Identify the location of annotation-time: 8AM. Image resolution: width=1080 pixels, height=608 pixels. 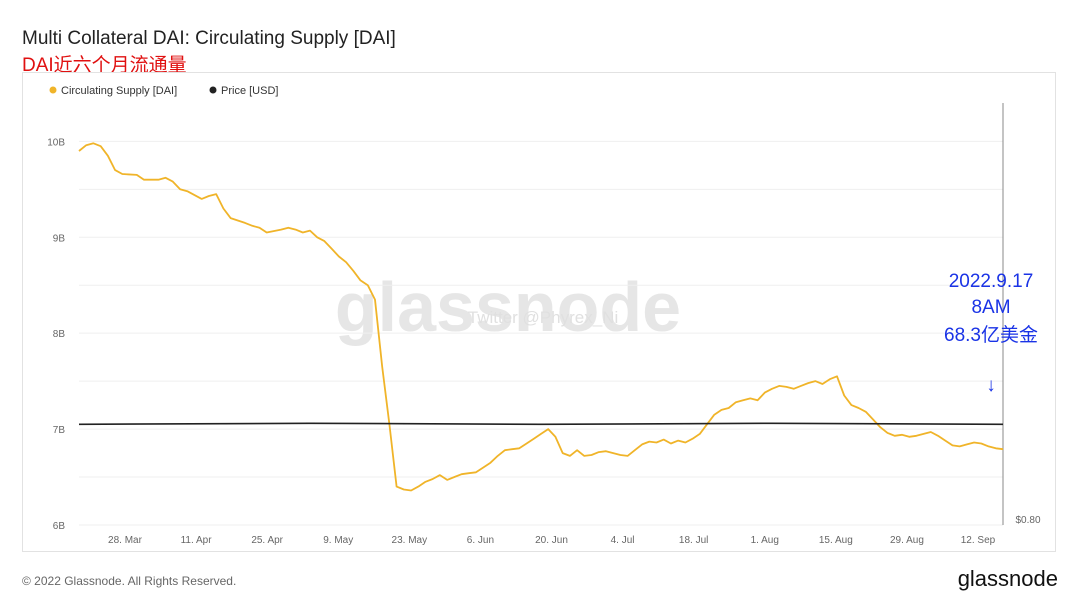
(990, 307).